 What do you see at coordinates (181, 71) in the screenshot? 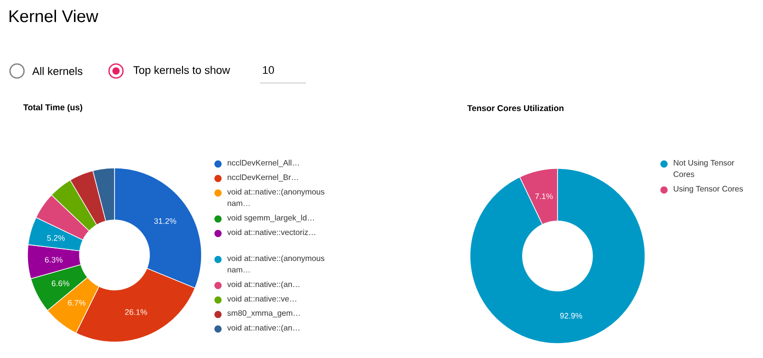
I see `text: Top kernels to show` at bounding box center [181, 71].